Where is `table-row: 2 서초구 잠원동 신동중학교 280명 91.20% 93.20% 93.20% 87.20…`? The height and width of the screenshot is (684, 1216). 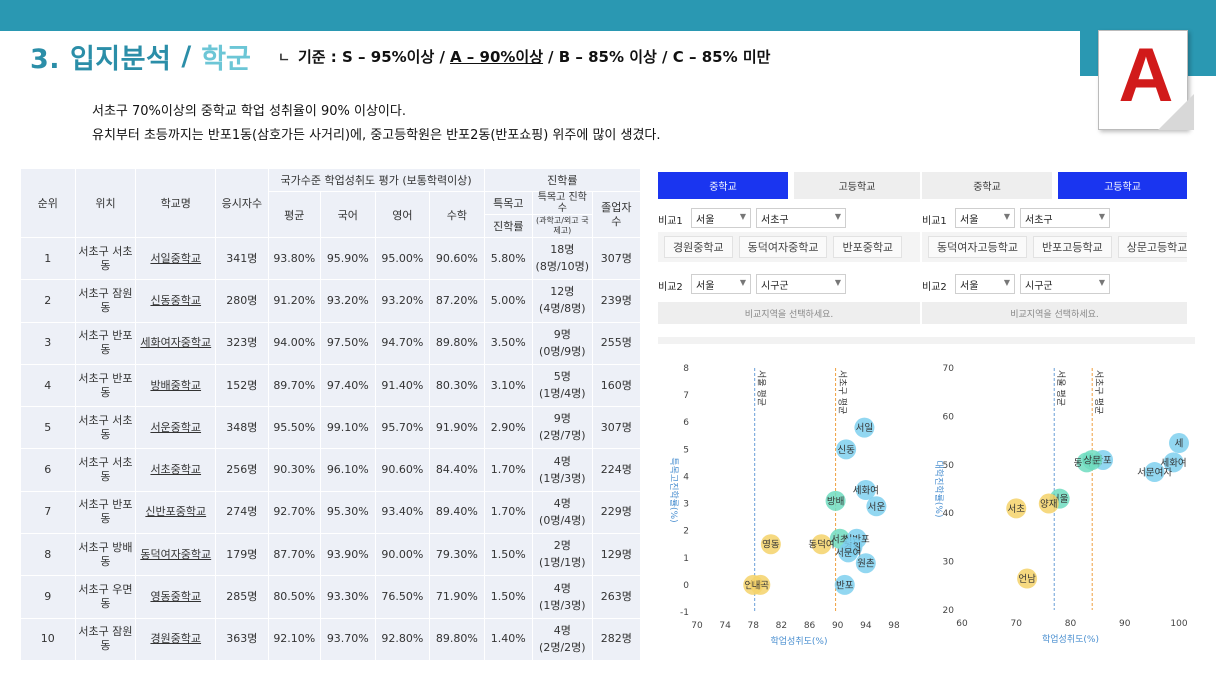 table-row: 2 서초구 잠원동 신동중학교 280명 91.20% 93.20% 93.20% 87.20… is located at coordinates (331, 301).